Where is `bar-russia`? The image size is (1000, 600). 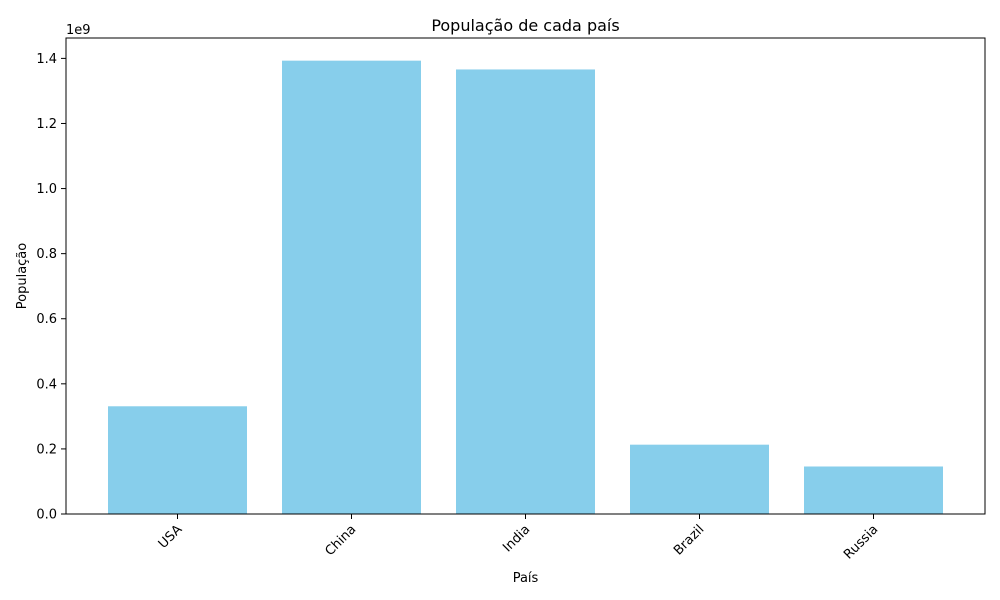 bar-russia is located at coordinates (873, 490).